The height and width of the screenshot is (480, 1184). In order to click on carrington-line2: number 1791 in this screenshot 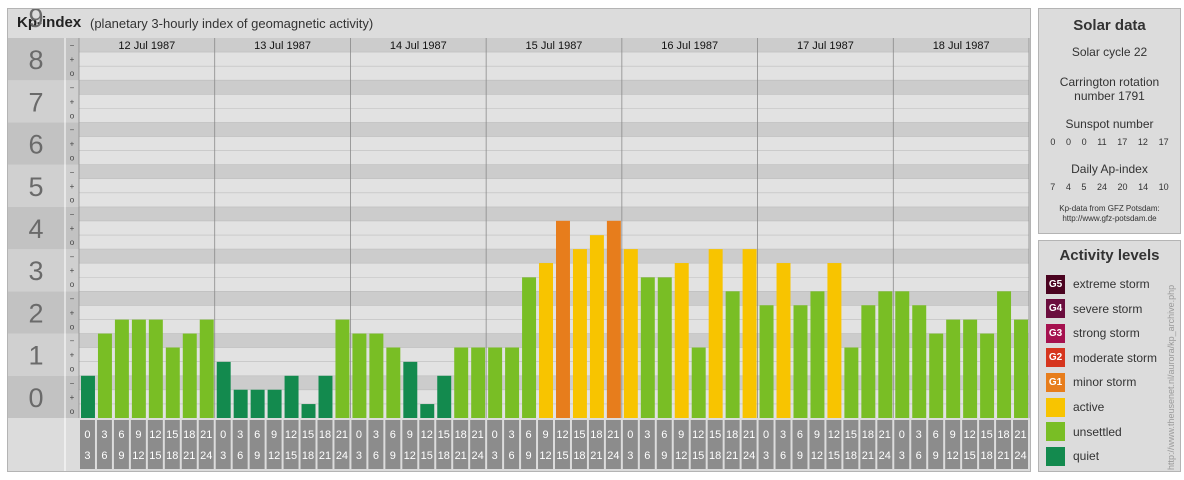, I will do `click(1109, 96)`.